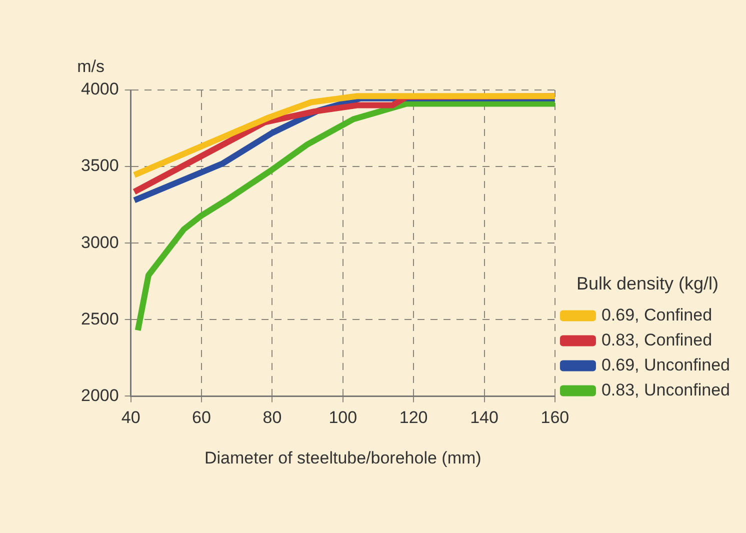 This screenshot has height=533, width=746. Describe the element at coordinates (99, 318) in the screenshot. I see `y-tick-label: 2500` at that location.